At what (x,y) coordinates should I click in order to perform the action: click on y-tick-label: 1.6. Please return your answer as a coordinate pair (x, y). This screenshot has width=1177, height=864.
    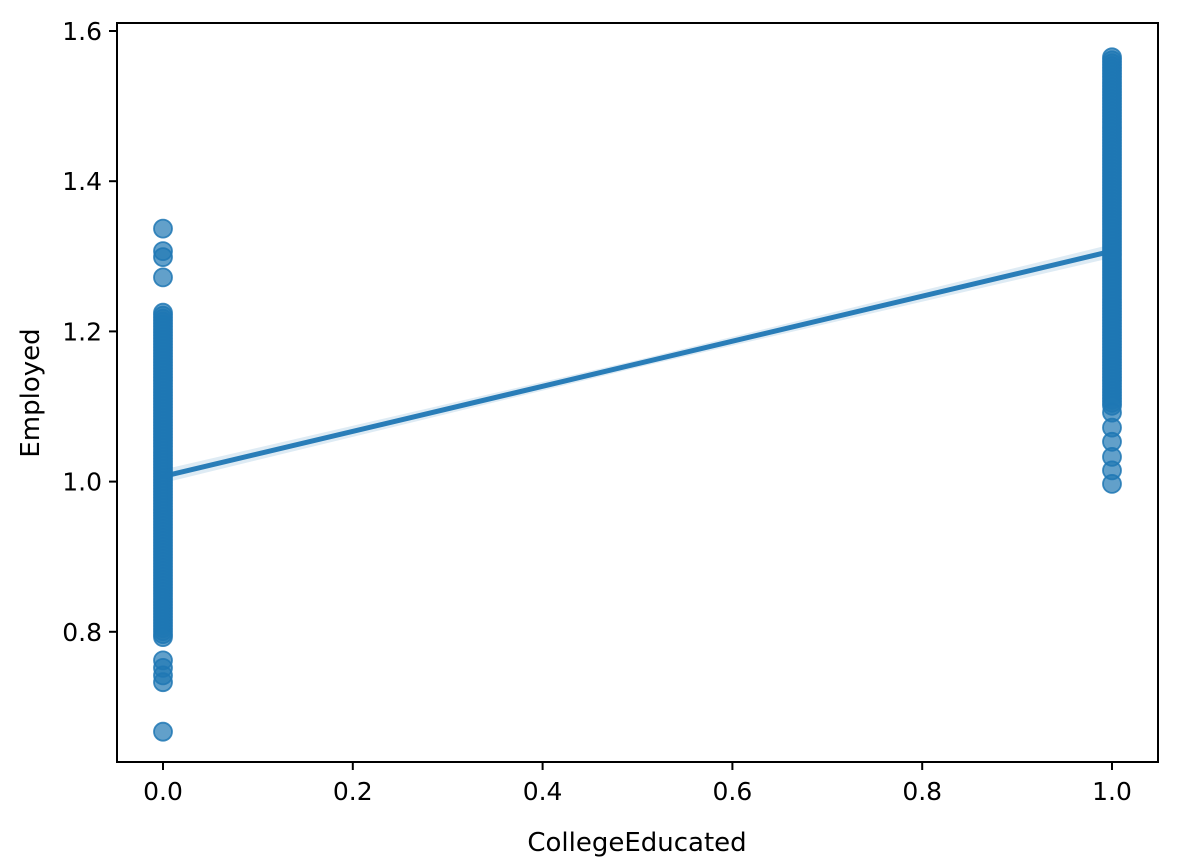
    Looking at the image, I should click on (82, 31).